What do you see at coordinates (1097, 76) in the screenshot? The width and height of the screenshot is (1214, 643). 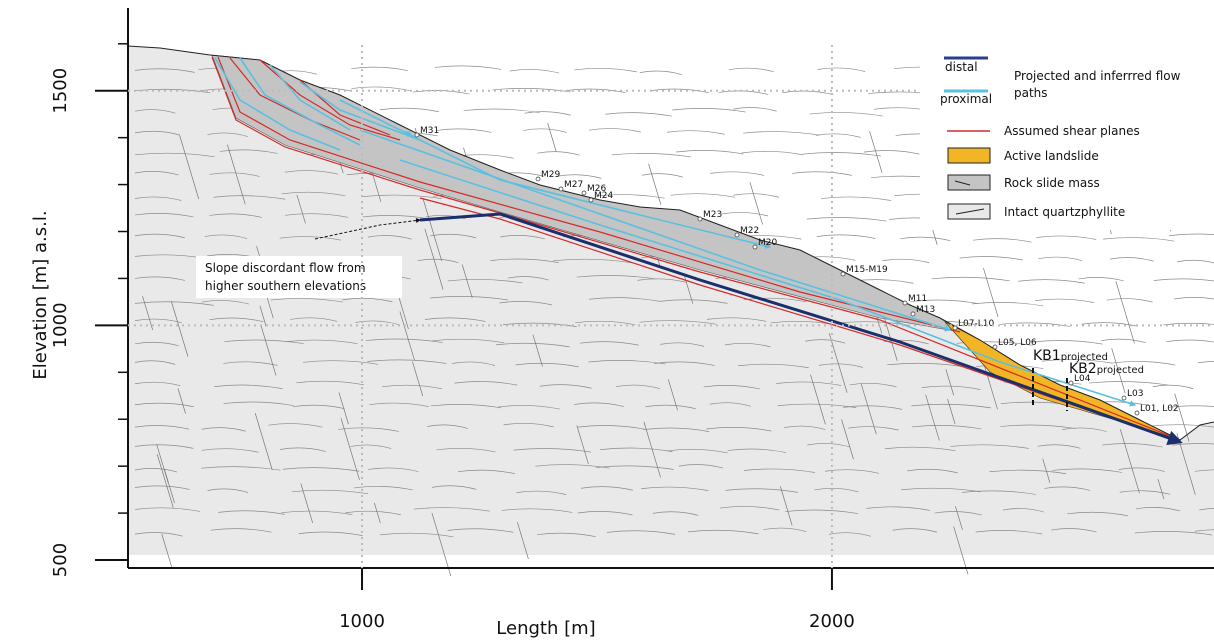 I see `legend-label: Projected and inferrred flow` at bounding box center [1097, 76].